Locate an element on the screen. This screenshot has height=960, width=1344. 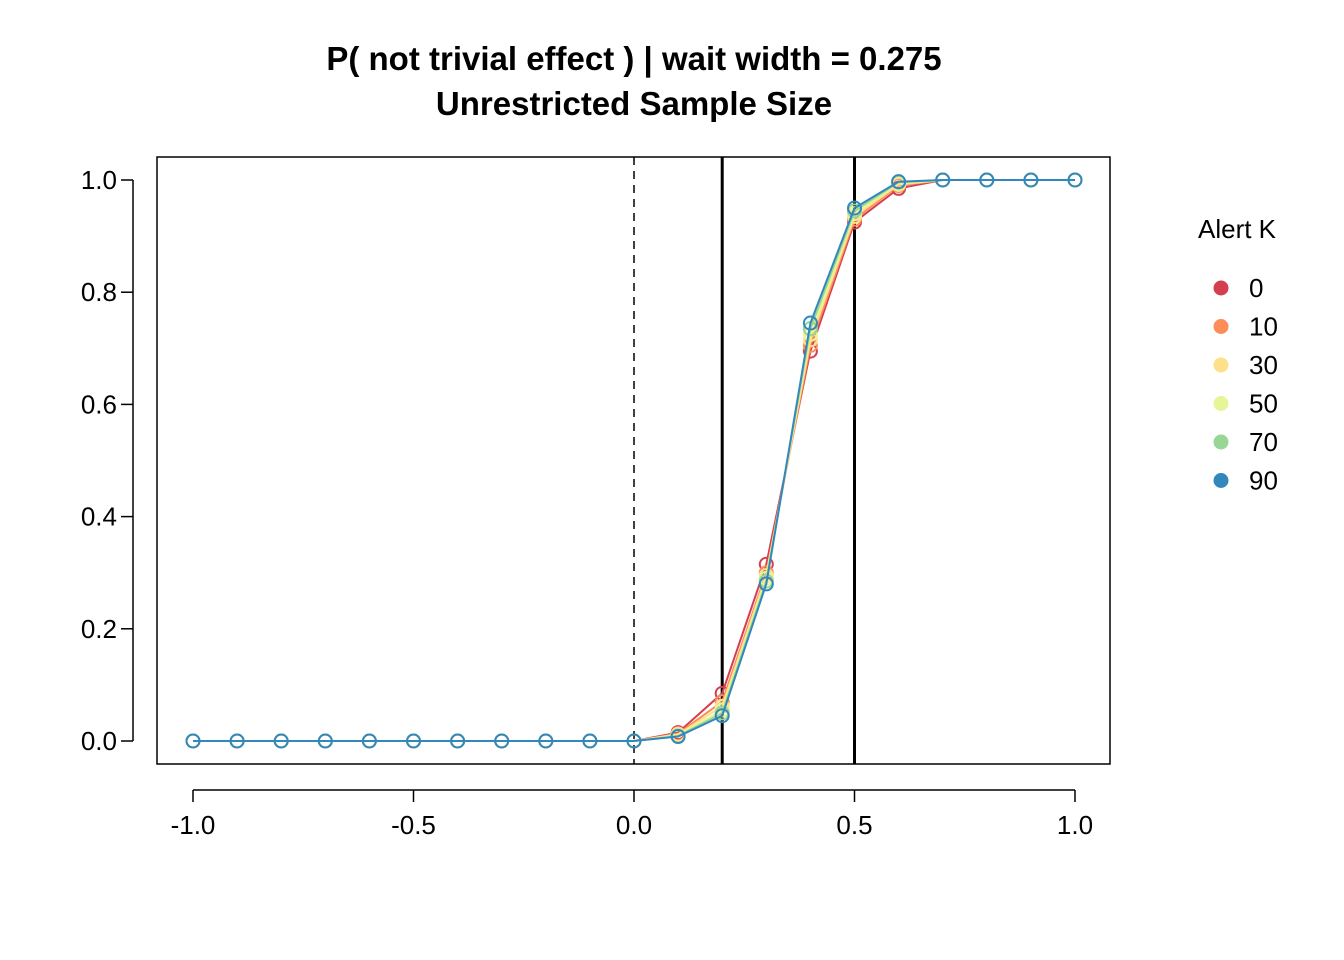
legend-label: 10 is located at coordinates (1263, 327).